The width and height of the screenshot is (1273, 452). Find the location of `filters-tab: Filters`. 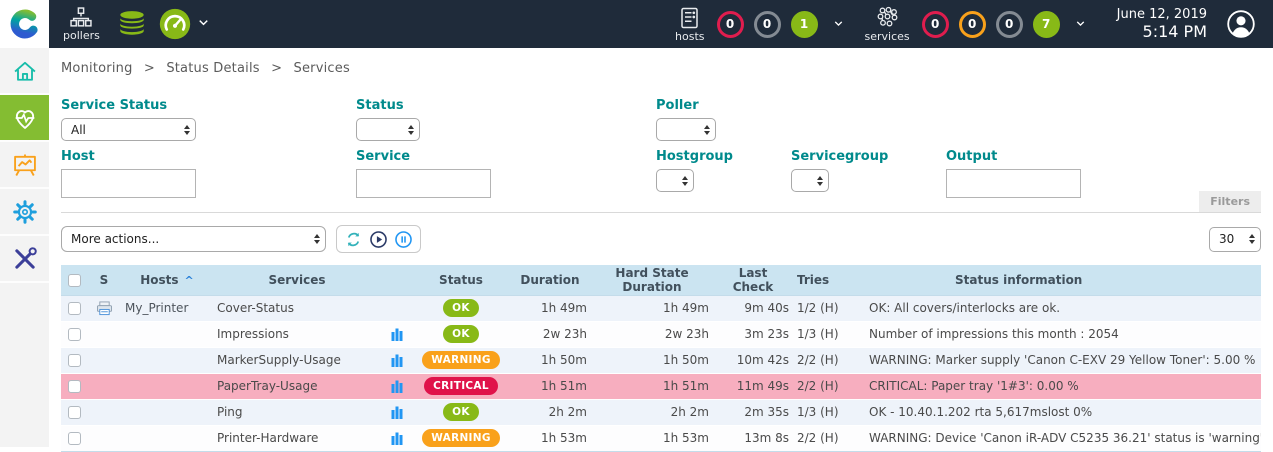

filters-tab: Filters is located at coordinates (1230, 201).